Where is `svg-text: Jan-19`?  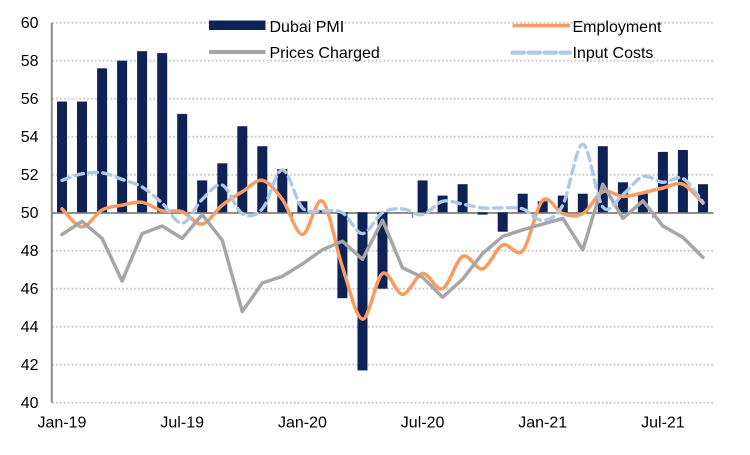 svg-text: Jan-19 is located at coordinates (62, 422).